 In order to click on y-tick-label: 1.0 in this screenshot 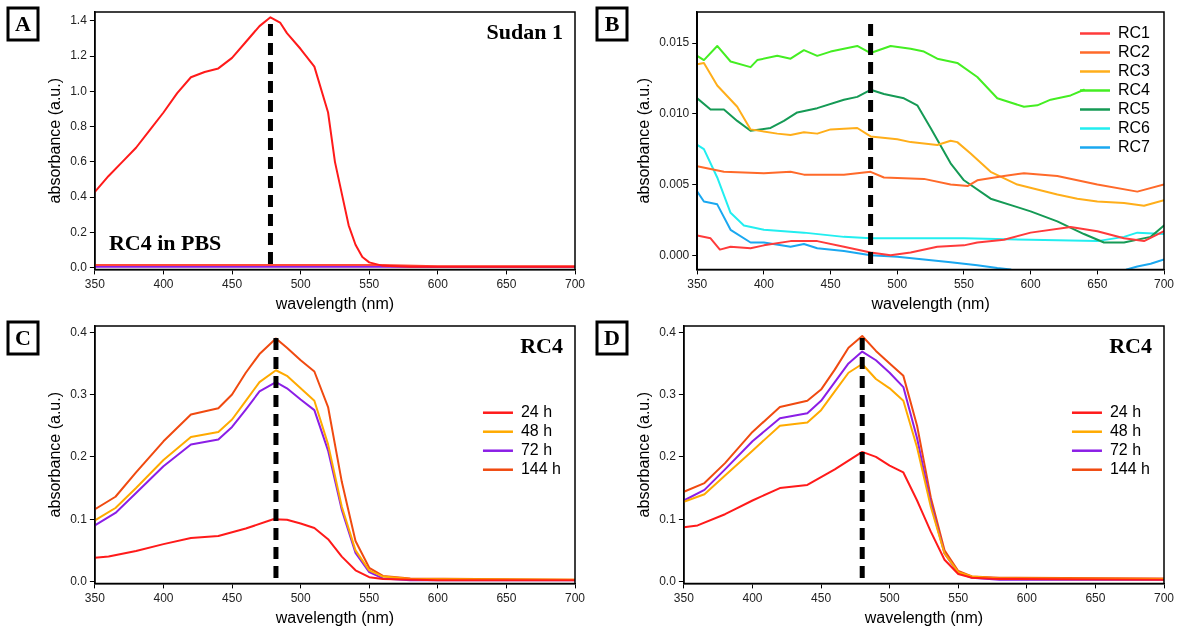, I will do `click(79, 90)`.